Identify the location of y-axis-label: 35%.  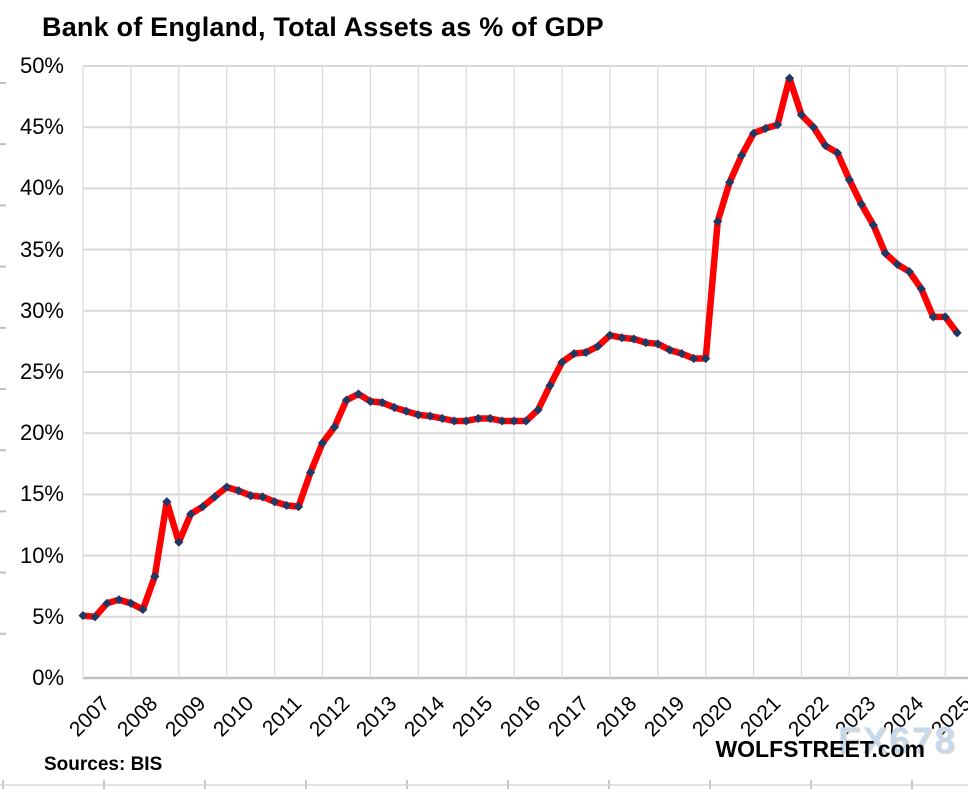
(41, 249).